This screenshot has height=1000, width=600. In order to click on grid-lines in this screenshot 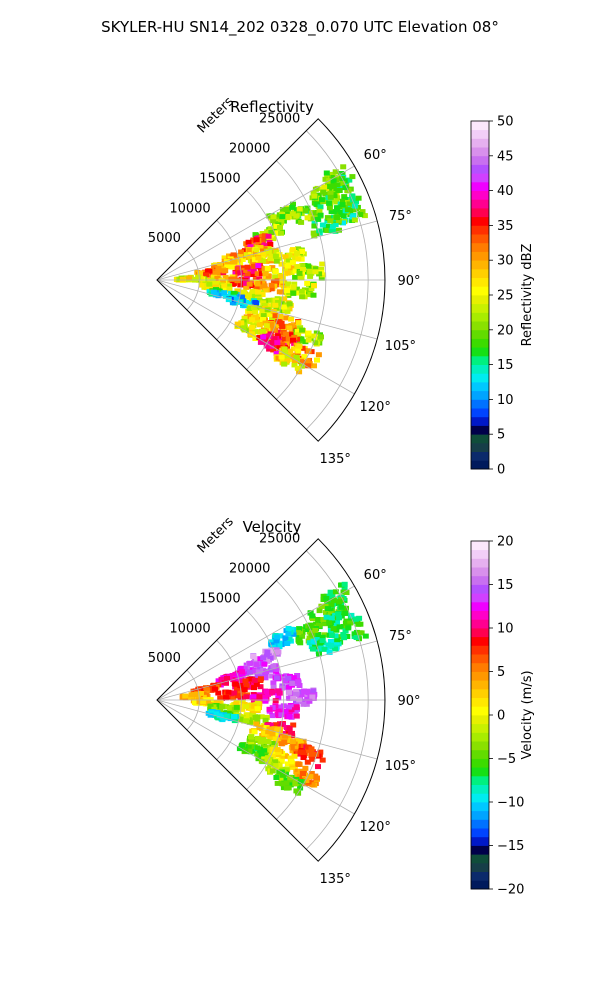, I will do `click(270, 700)`.